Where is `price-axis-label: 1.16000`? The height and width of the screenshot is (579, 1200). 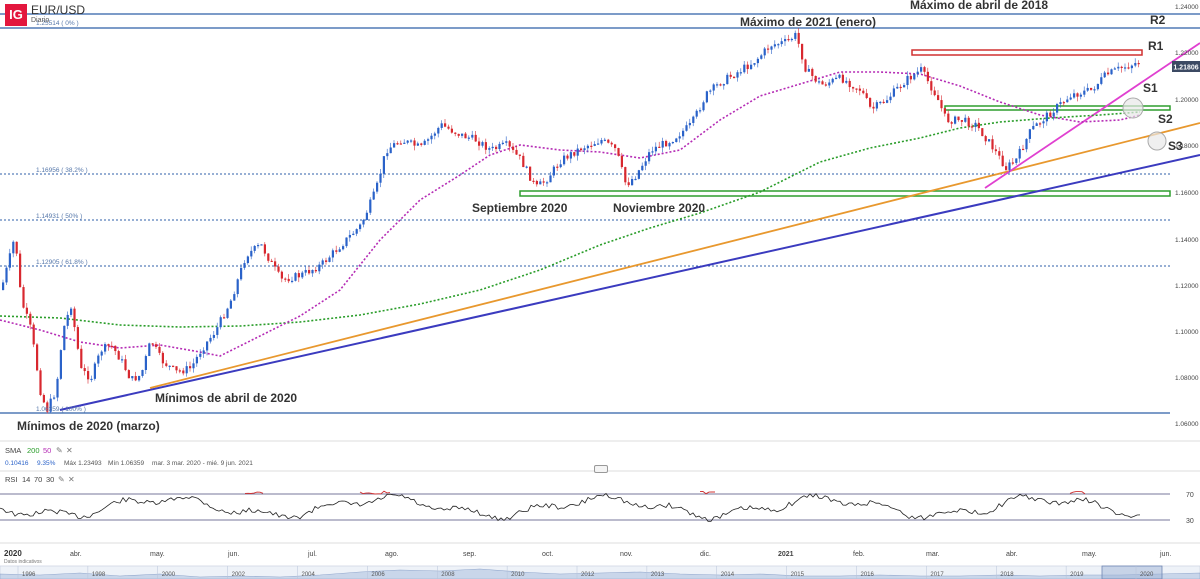
price-axis-label: 1.16000 is located at coordinates (1187, 193).